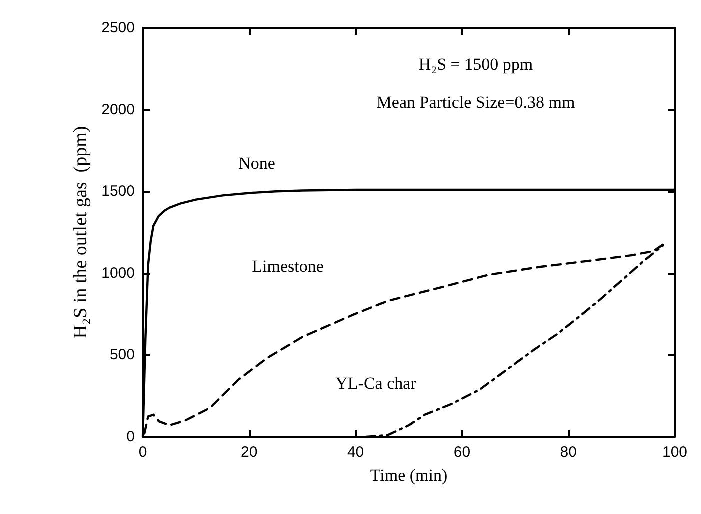 The image size is (701, 514). Describe the element at coordinates (118, 28) in the screenshot. I see `y-tick-label: 2500` at that location.